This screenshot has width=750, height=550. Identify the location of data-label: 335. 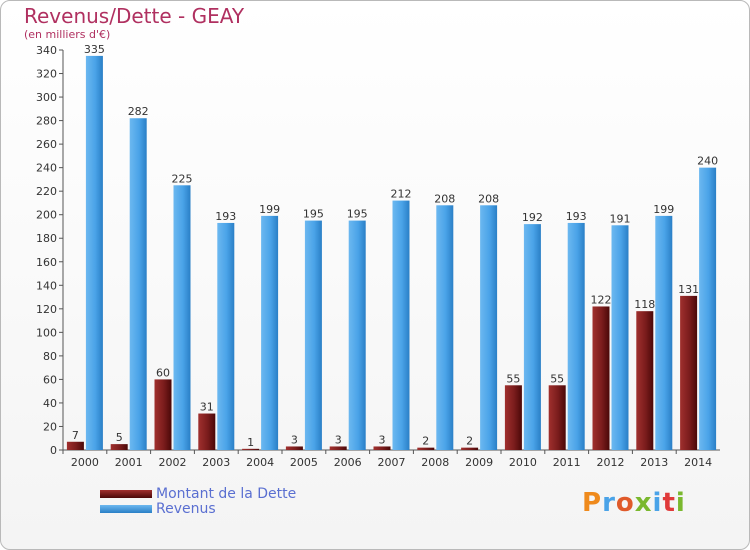
(94, 49).